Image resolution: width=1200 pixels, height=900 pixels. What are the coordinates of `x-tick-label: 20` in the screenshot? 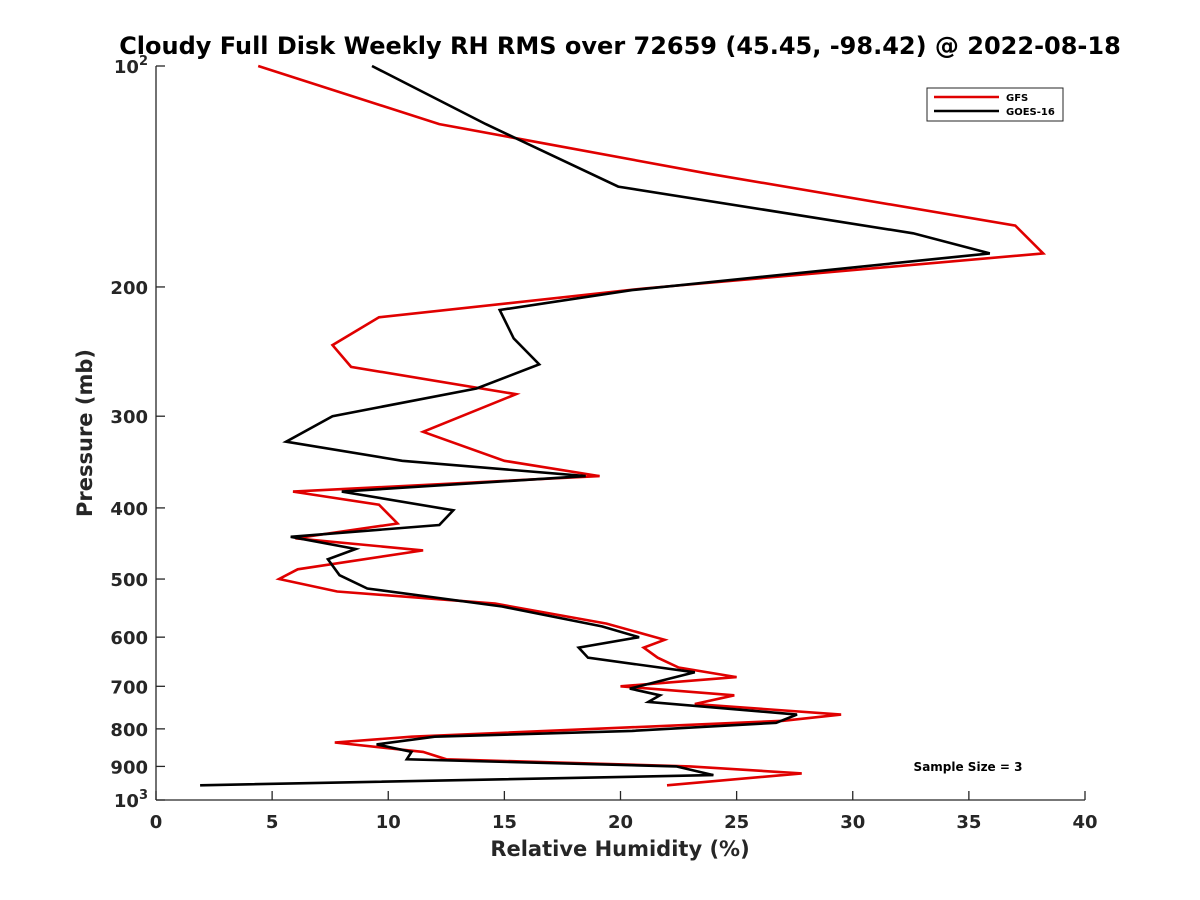 It's located at (620, 822).